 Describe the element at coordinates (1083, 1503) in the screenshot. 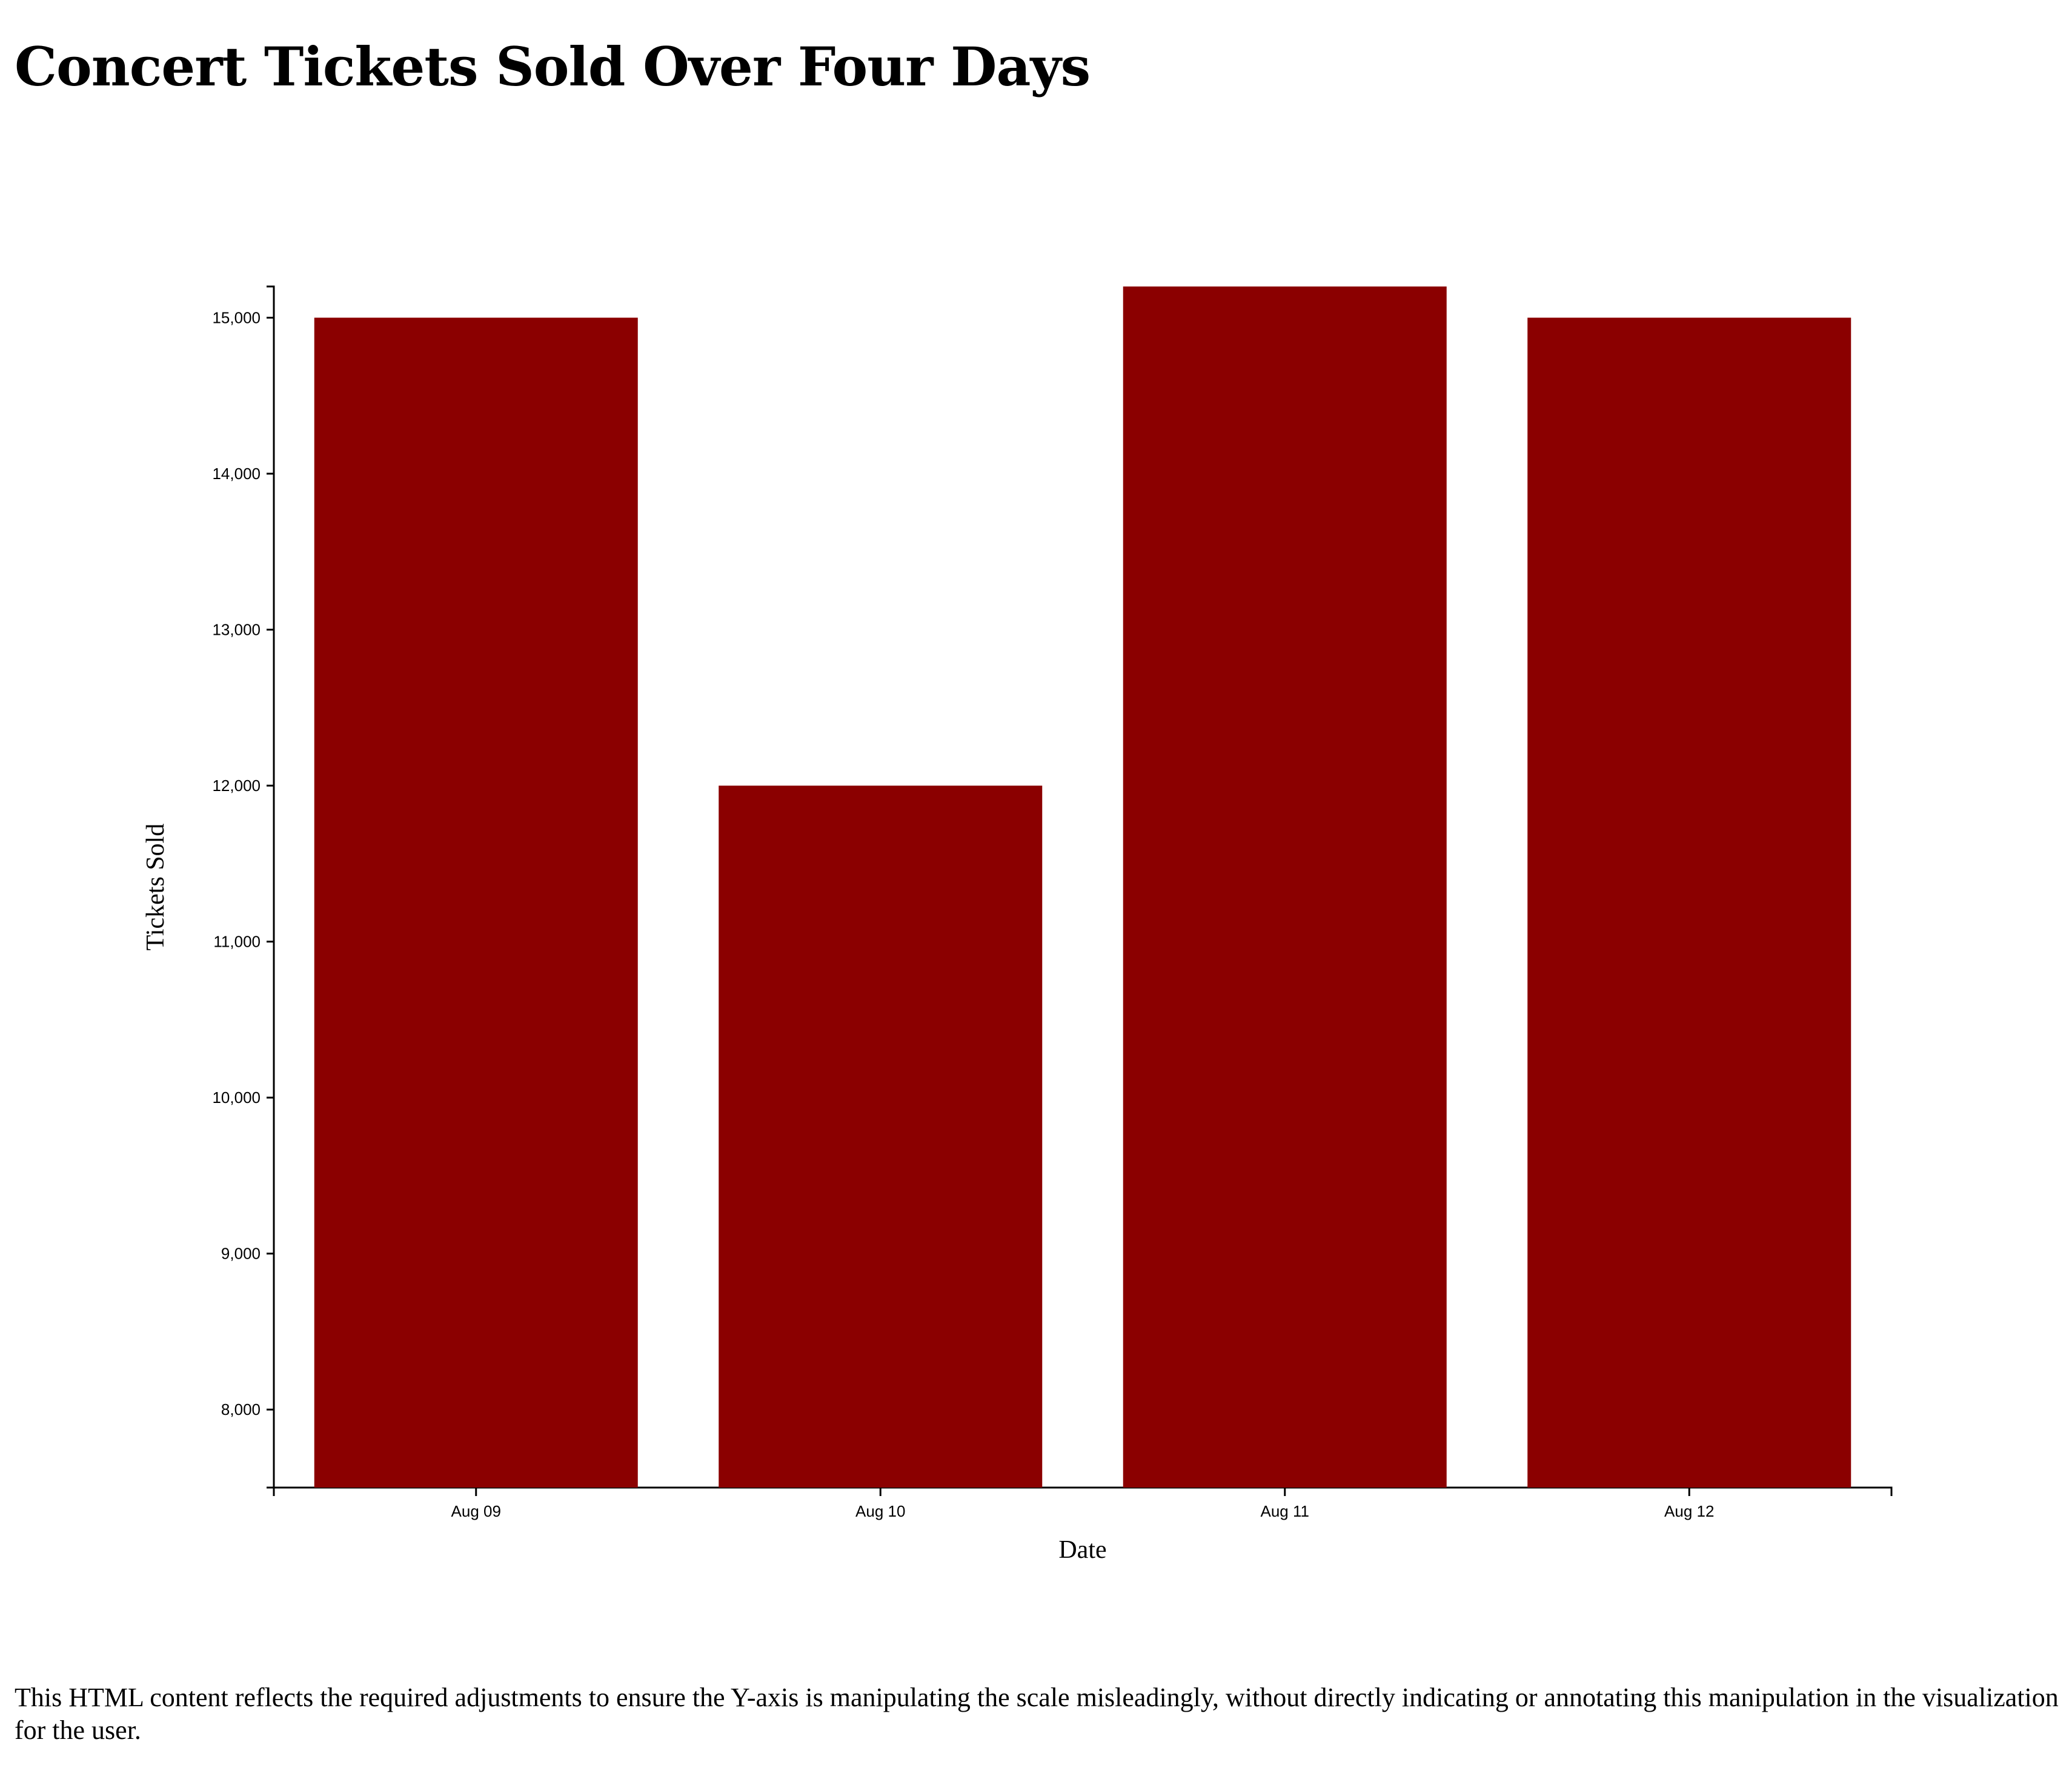

I see `x-axis: Aug 09 Aug 10 Aug 11 Aug 12` at that location.